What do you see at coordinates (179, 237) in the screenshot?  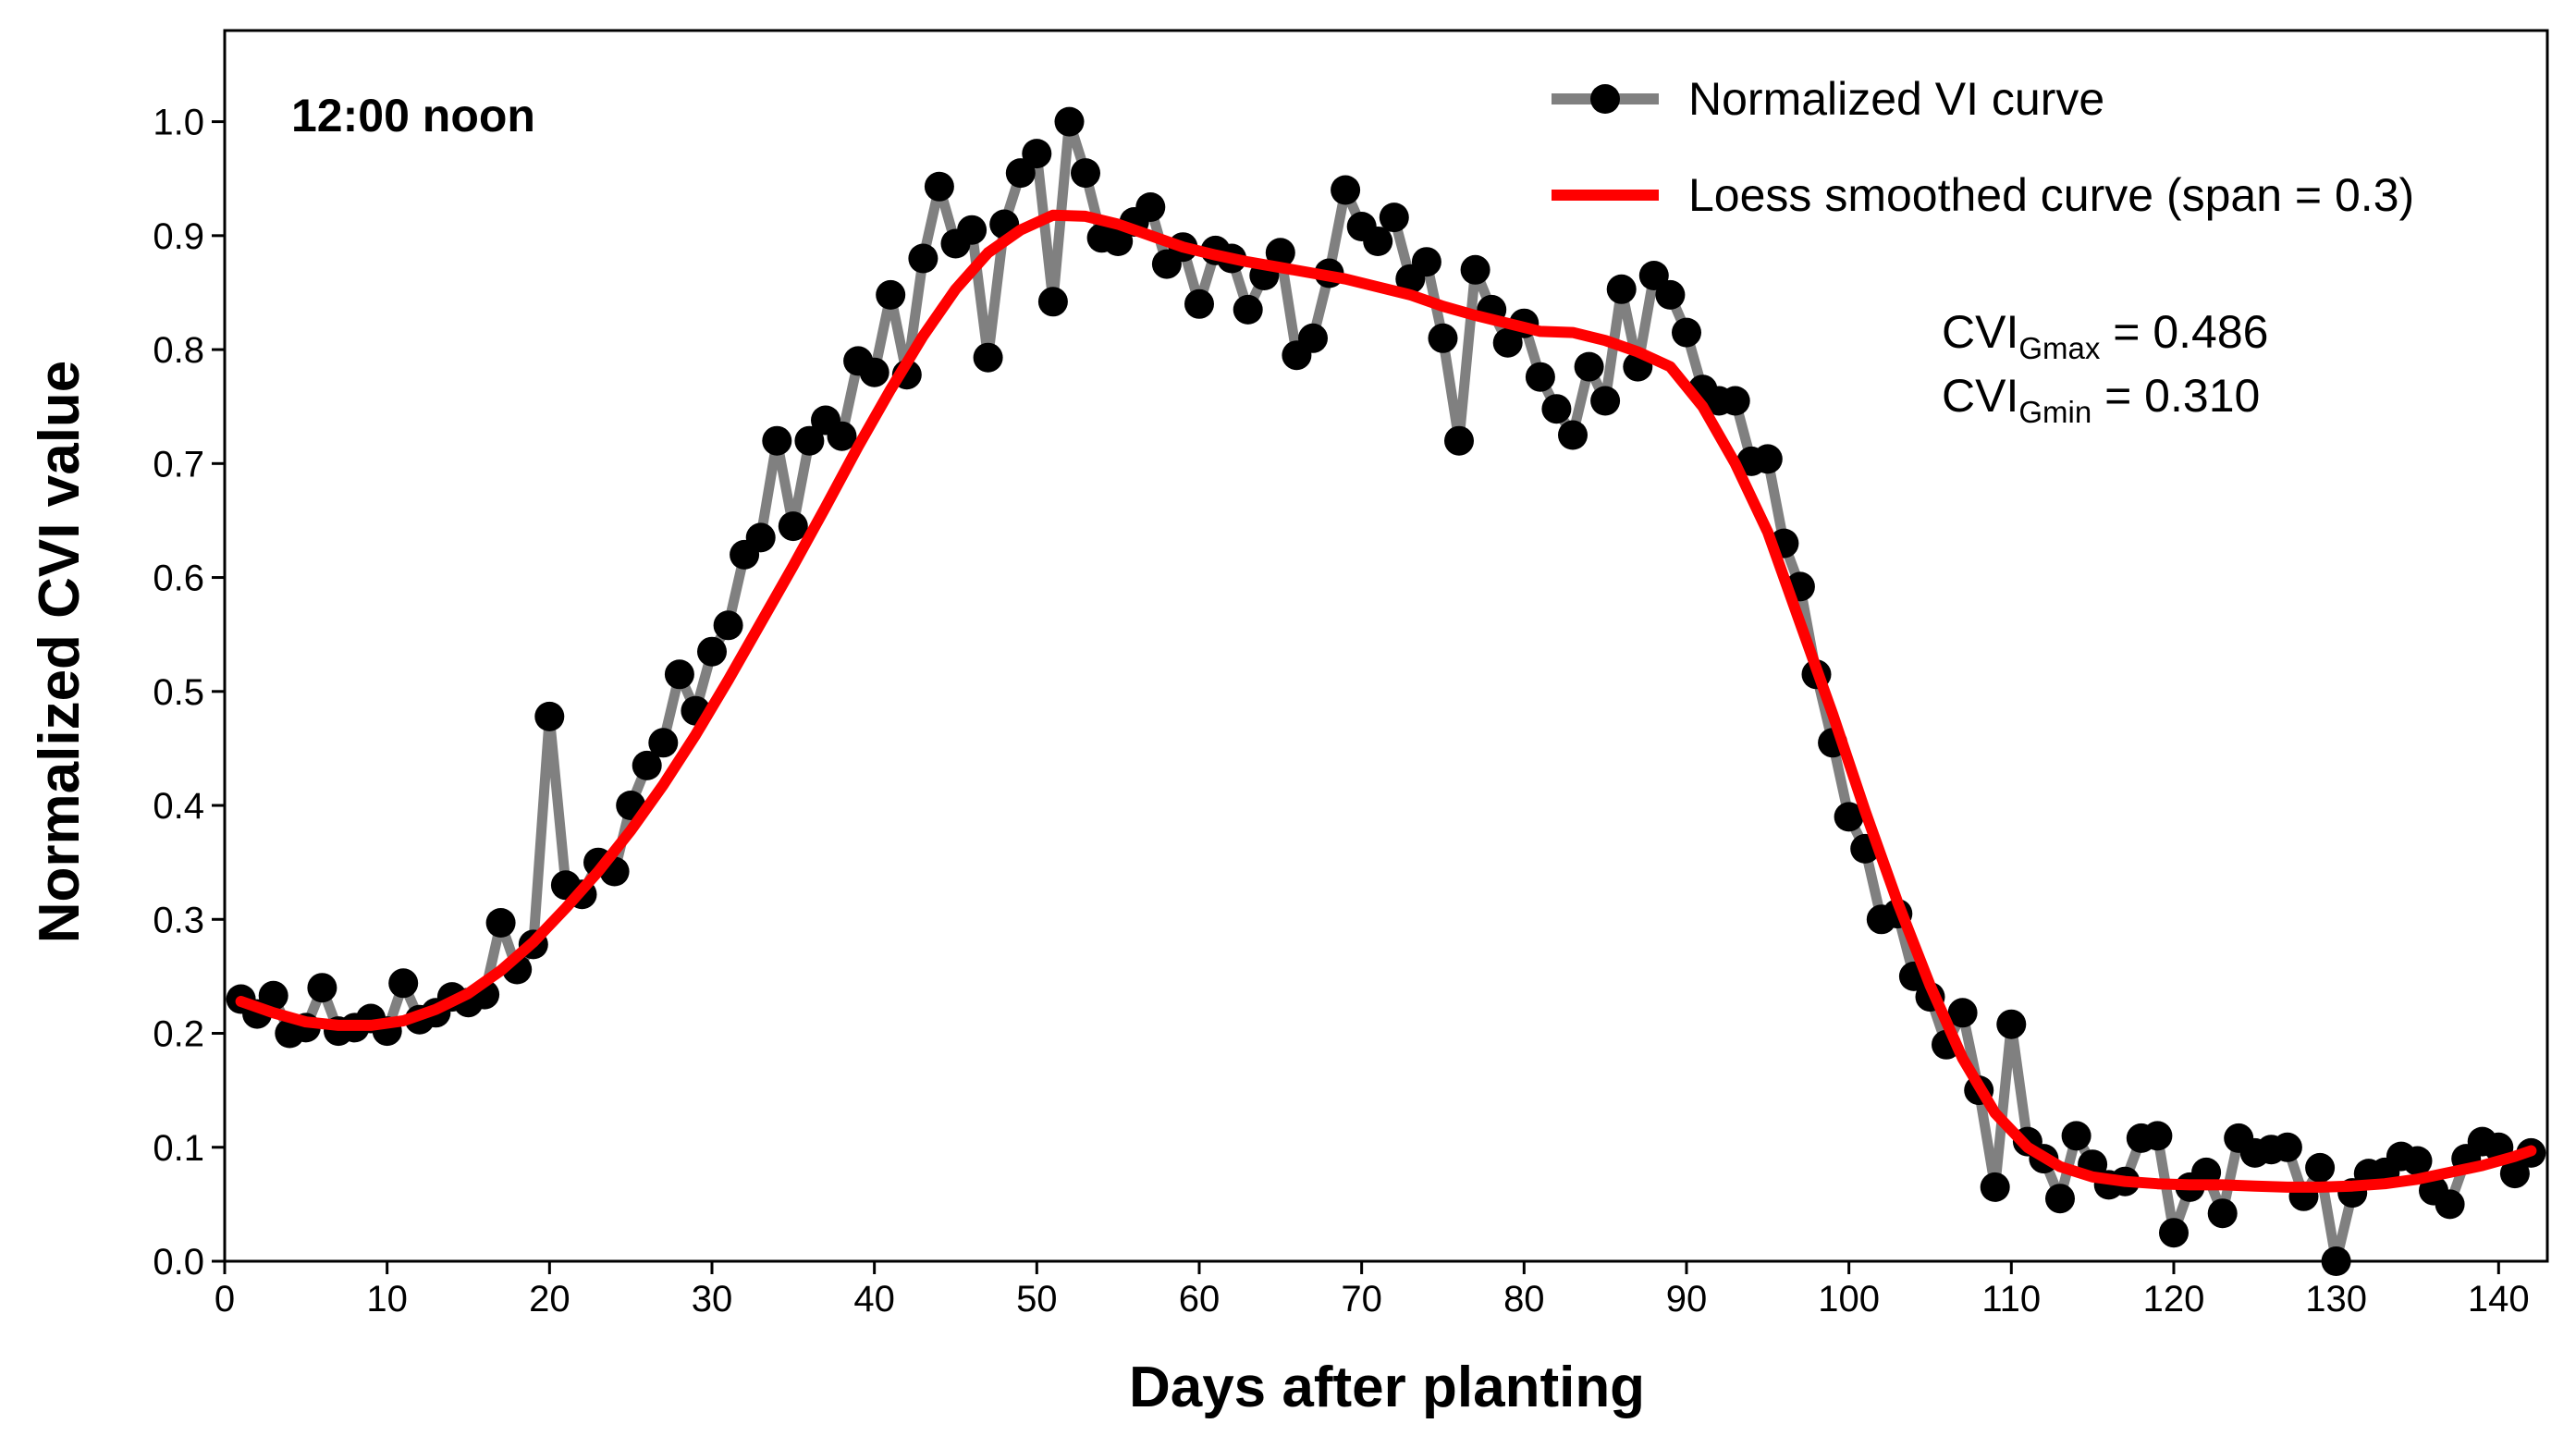 I see `y-tick-label: 0.9` at bounding box center [179, 237].